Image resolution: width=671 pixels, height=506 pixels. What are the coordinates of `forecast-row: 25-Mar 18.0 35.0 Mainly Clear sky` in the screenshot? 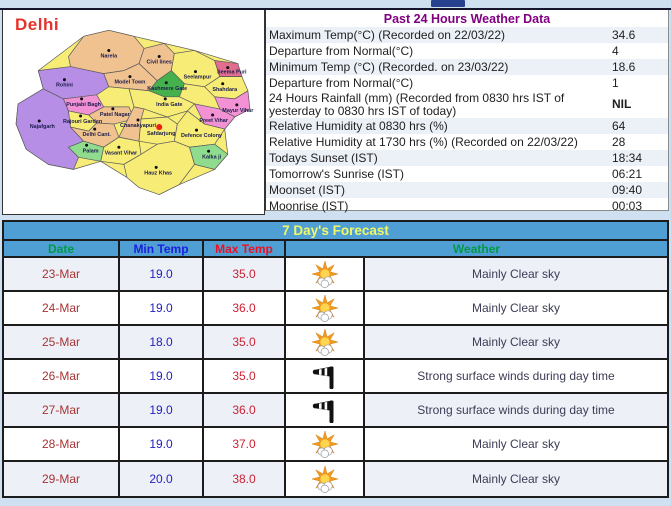 It's located at (335, 343).